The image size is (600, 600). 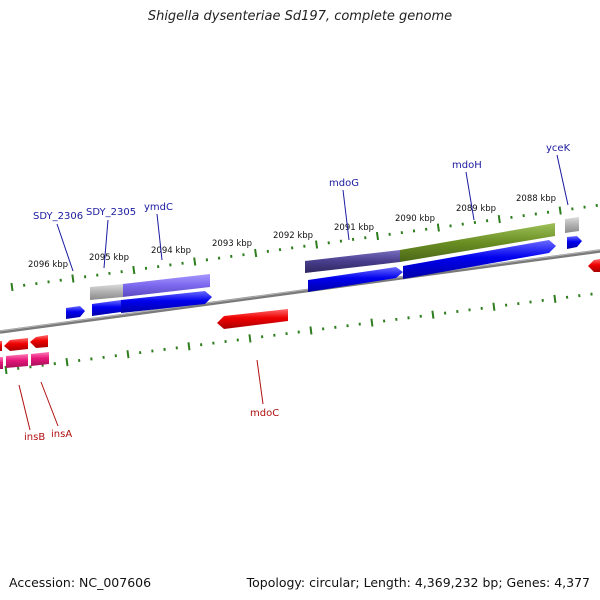 What do you see at coordinates (355, 279) in the screenshot?
I see `gene-mdog` at bounding box center [355, 279].